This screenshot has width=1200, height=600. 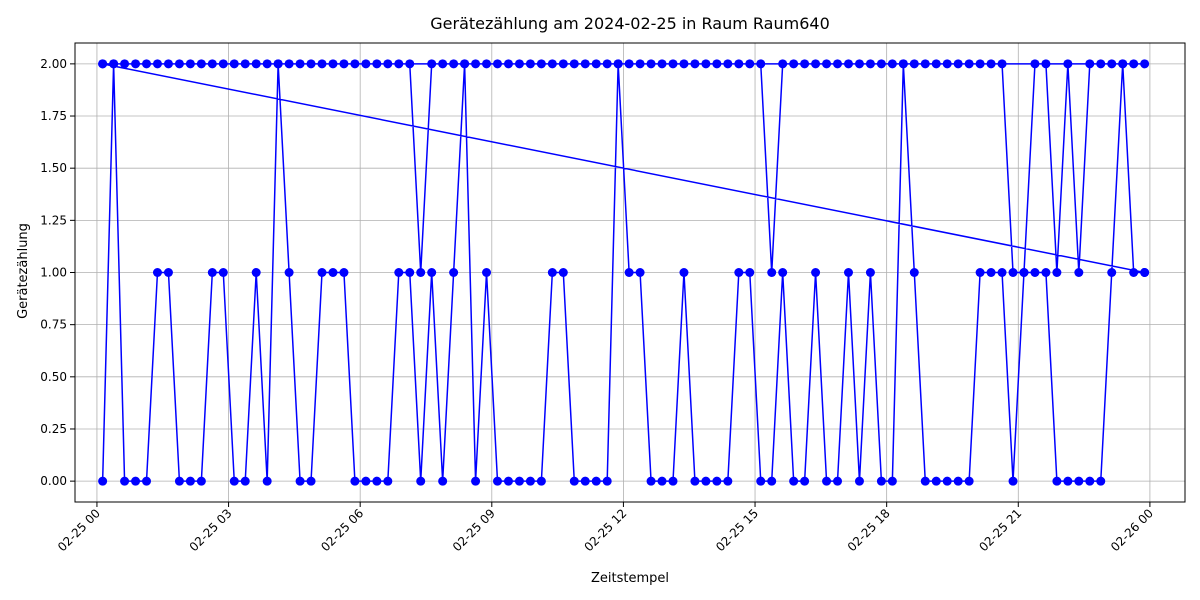 I want to click on y-axis-ticks: 0.00 0.25 0.50 0.75 1.00 1.25 1.50 1.75 2.00, so click(x=57, y=272).